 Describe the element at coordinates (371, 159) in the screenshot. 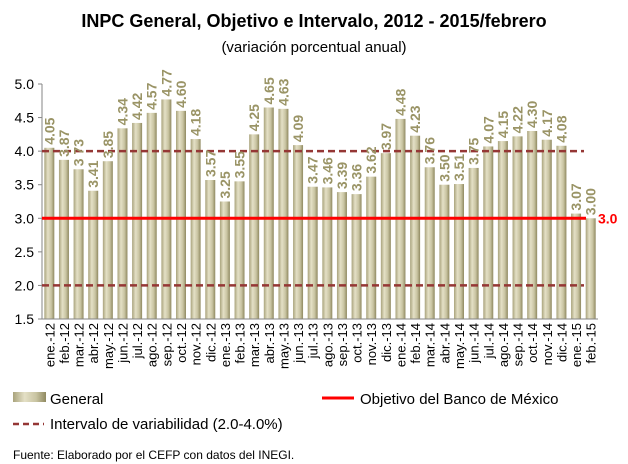

I see `data-label: 3.62` at that location.